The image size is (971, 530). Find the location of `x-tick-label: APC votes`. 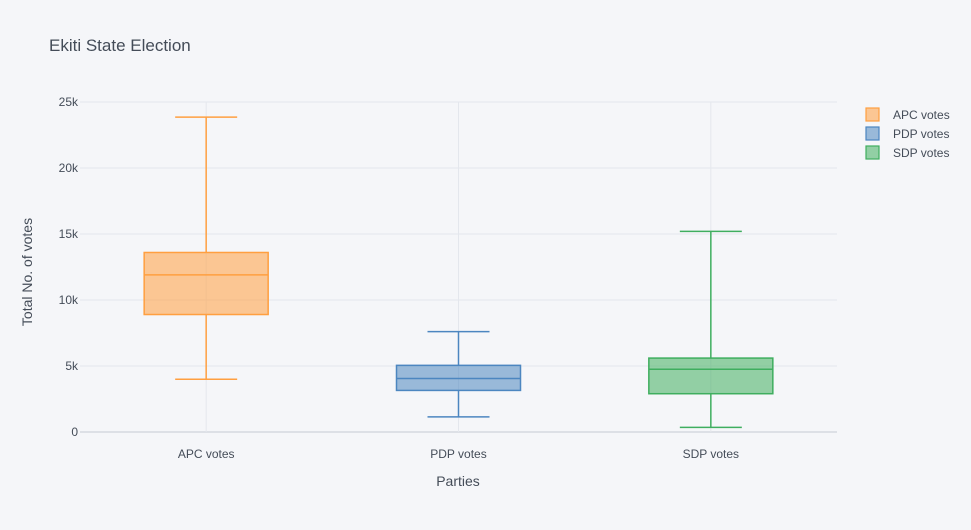

x-tick-label: APC votes is located at coordinates (206, 454).